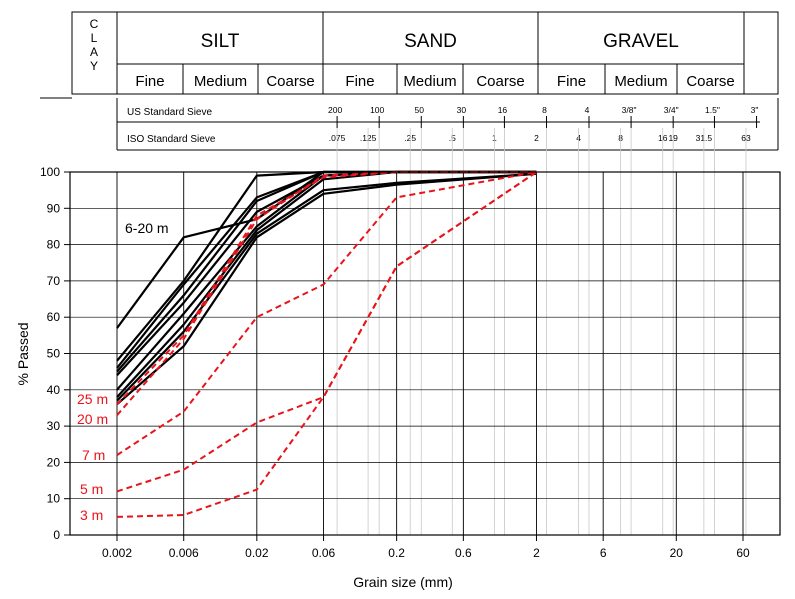  What do you see at coordinates (54, 245) in the screenshot?
I see `y-tick-label: 80` at bounding box center [54, 245].